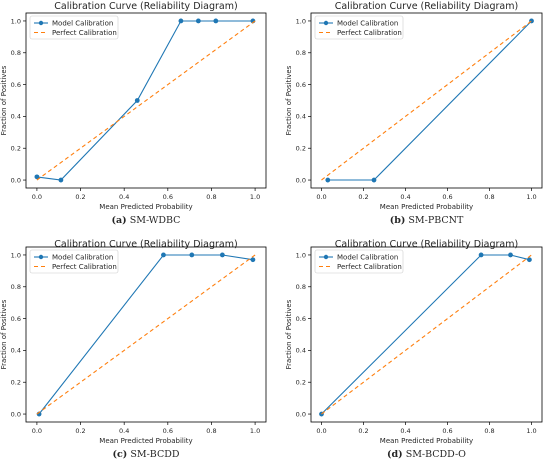 The width and height of the screenshot is (550, 469). Describe the element at coordinates (119, 220) in the screenshot. I see `panel-caption-letter: (a)` at that location.